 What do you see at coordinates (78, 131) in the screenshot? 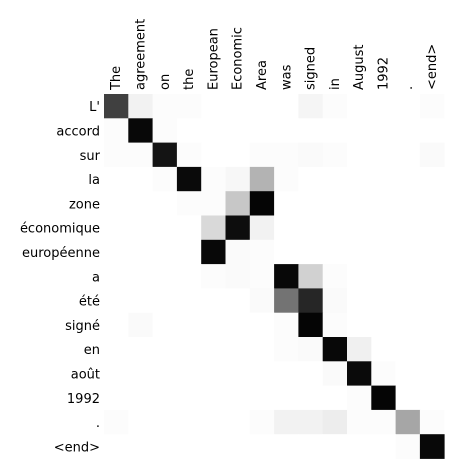
I see `y-tick-label-1: accord` at bounding box center [78, 131].